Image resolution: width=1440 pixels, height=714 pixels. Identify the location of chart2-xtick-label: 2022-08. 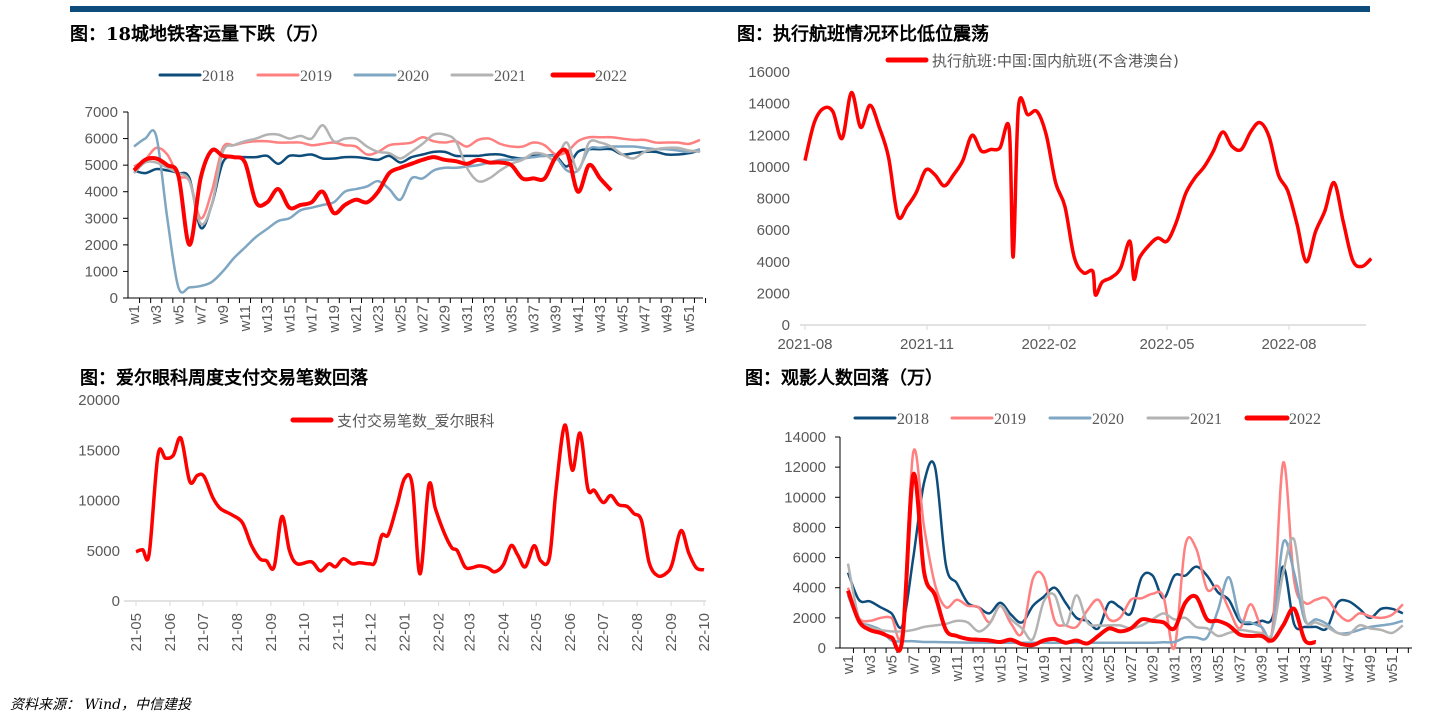
(1288, 344).